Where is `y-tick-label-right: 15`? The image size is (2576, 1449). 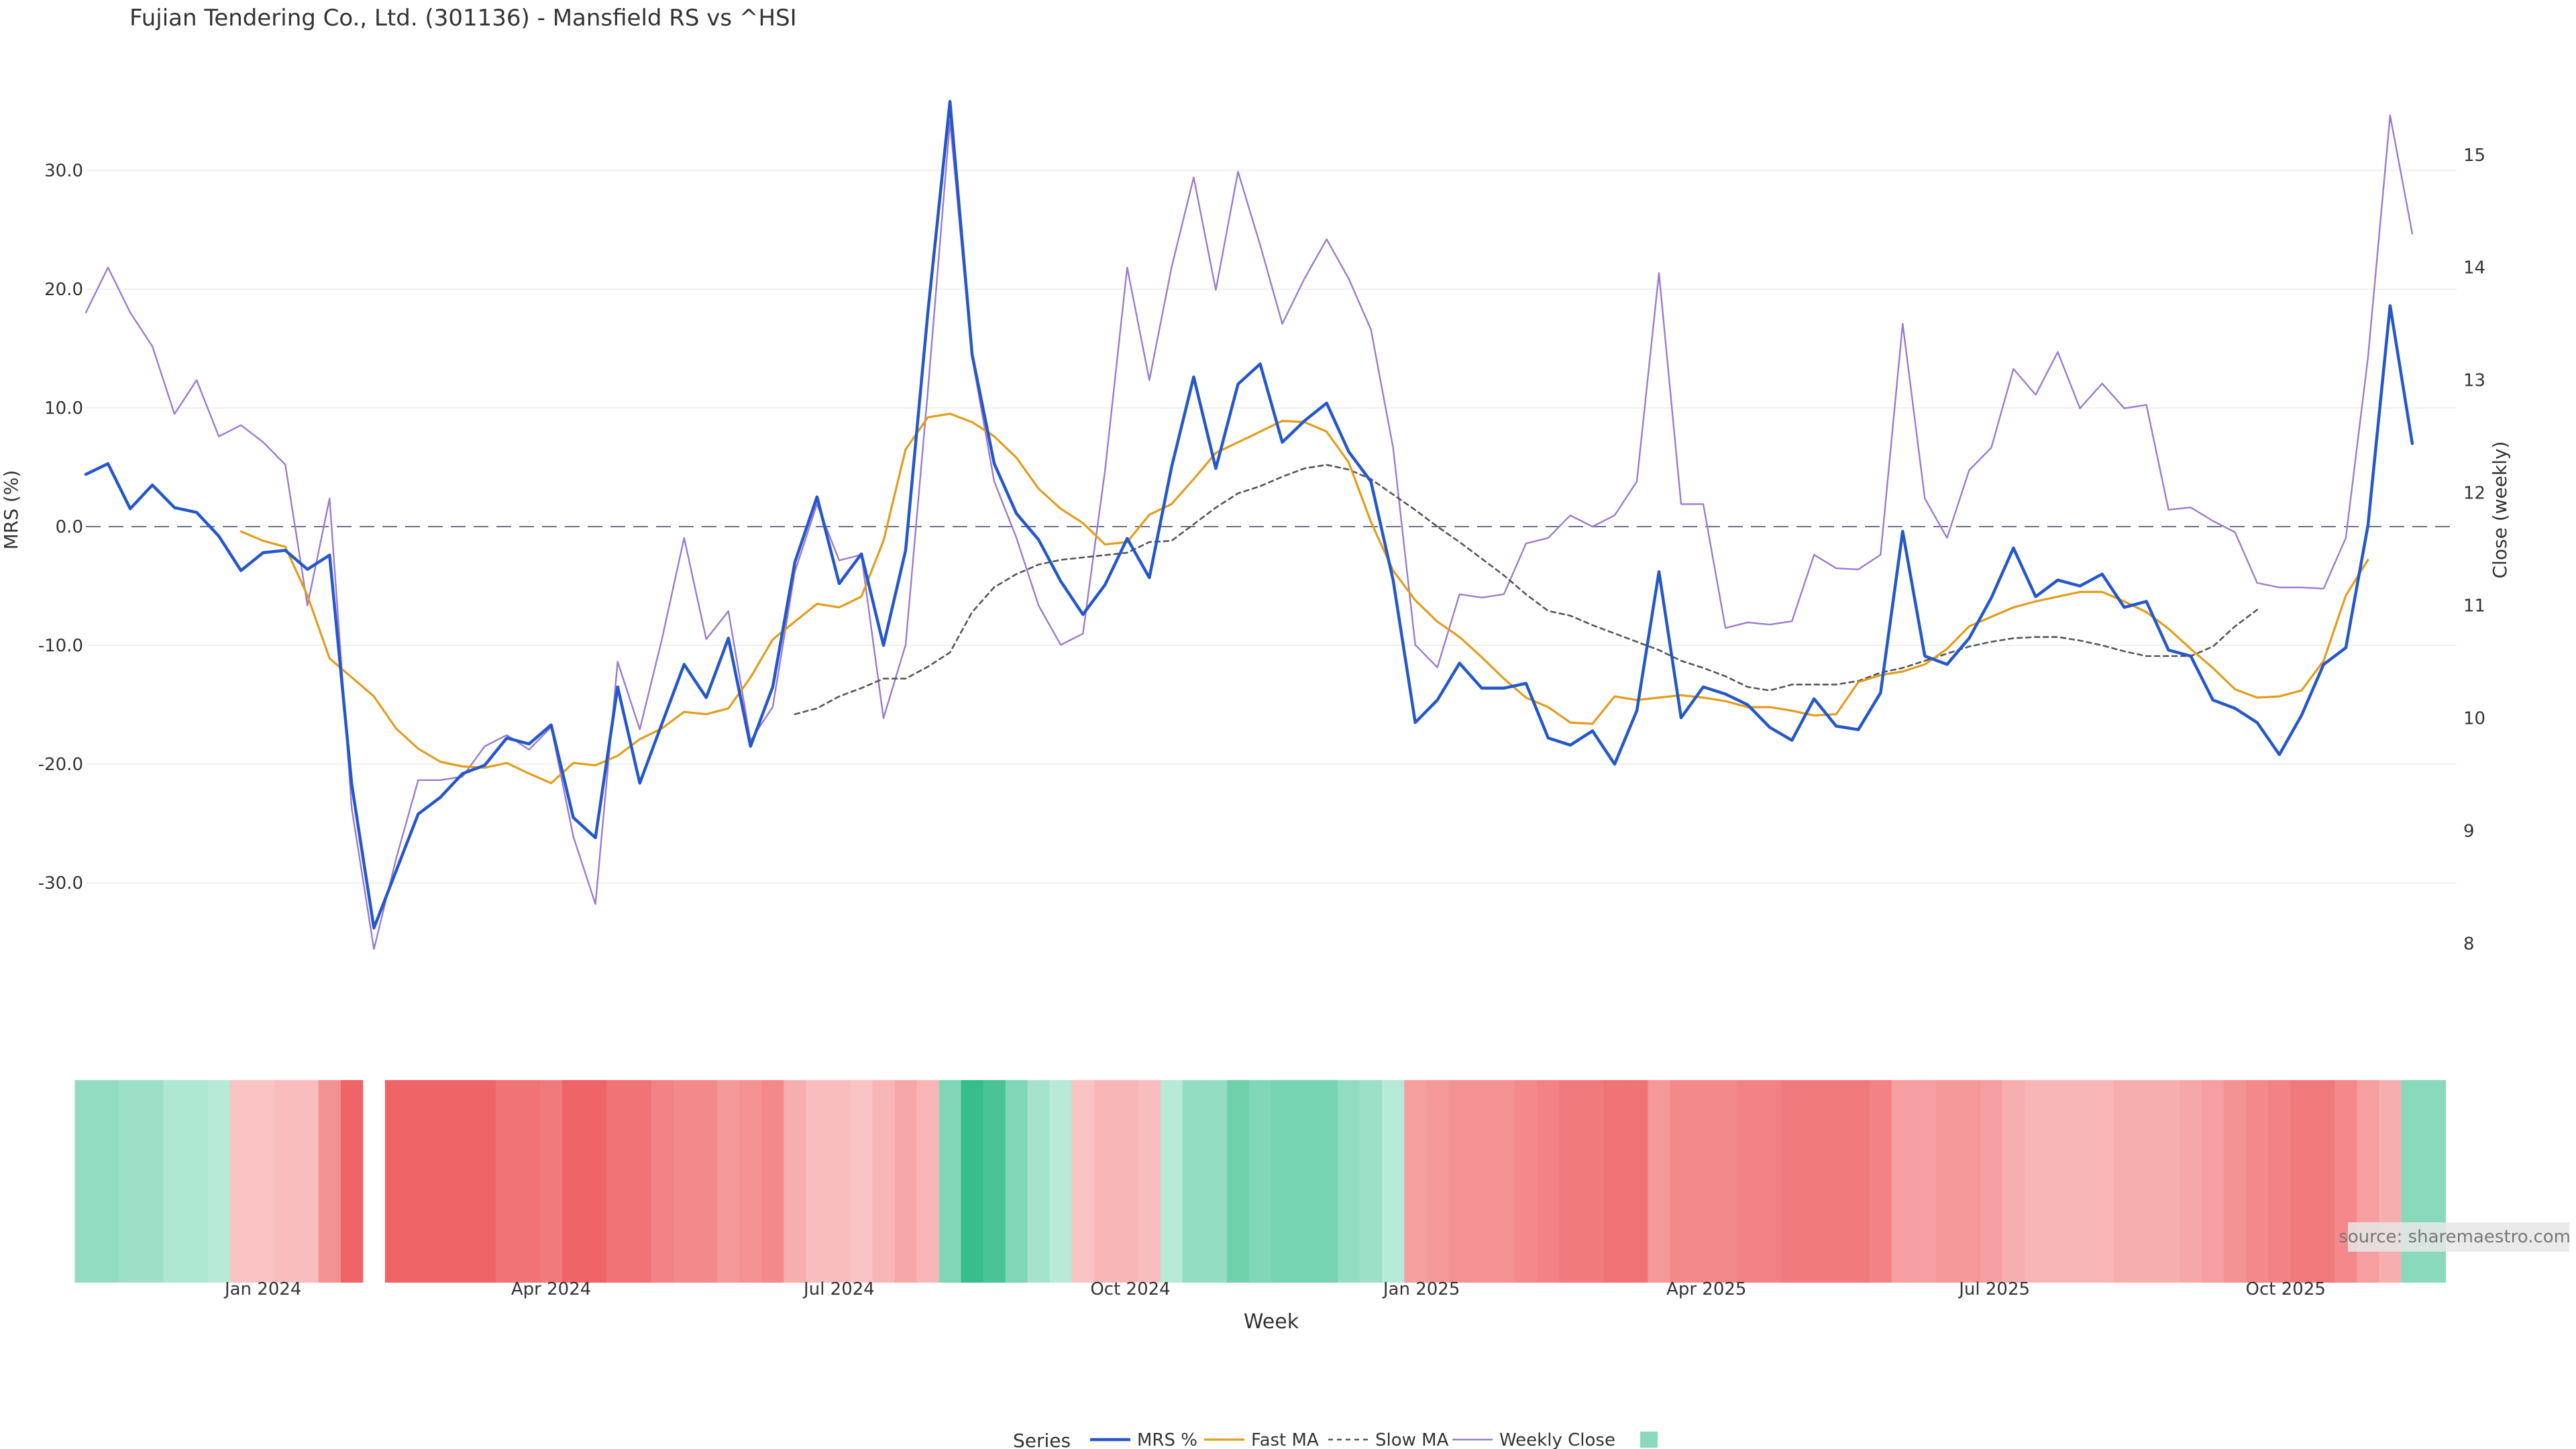 y-tick-label-right: 15 is located at coordinates (2474, 156).